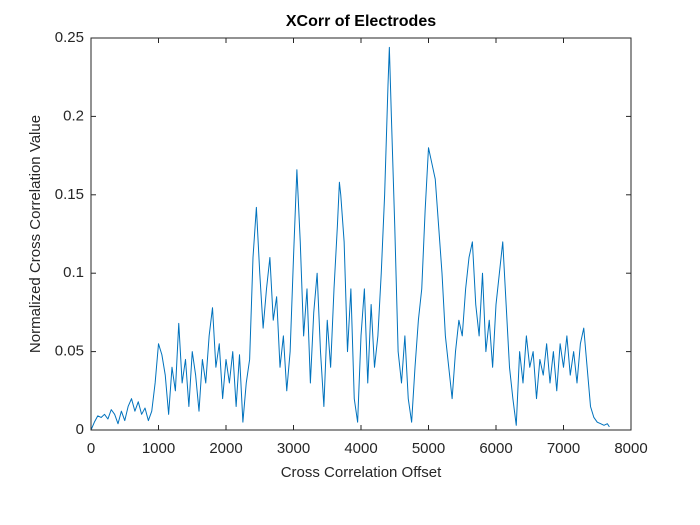 Image resolution: width=700 pixels, height=525 pixels. Describe the element at coordinates (428, 448) in the screenshot. I see `x-tick-label: 5000` at that location.